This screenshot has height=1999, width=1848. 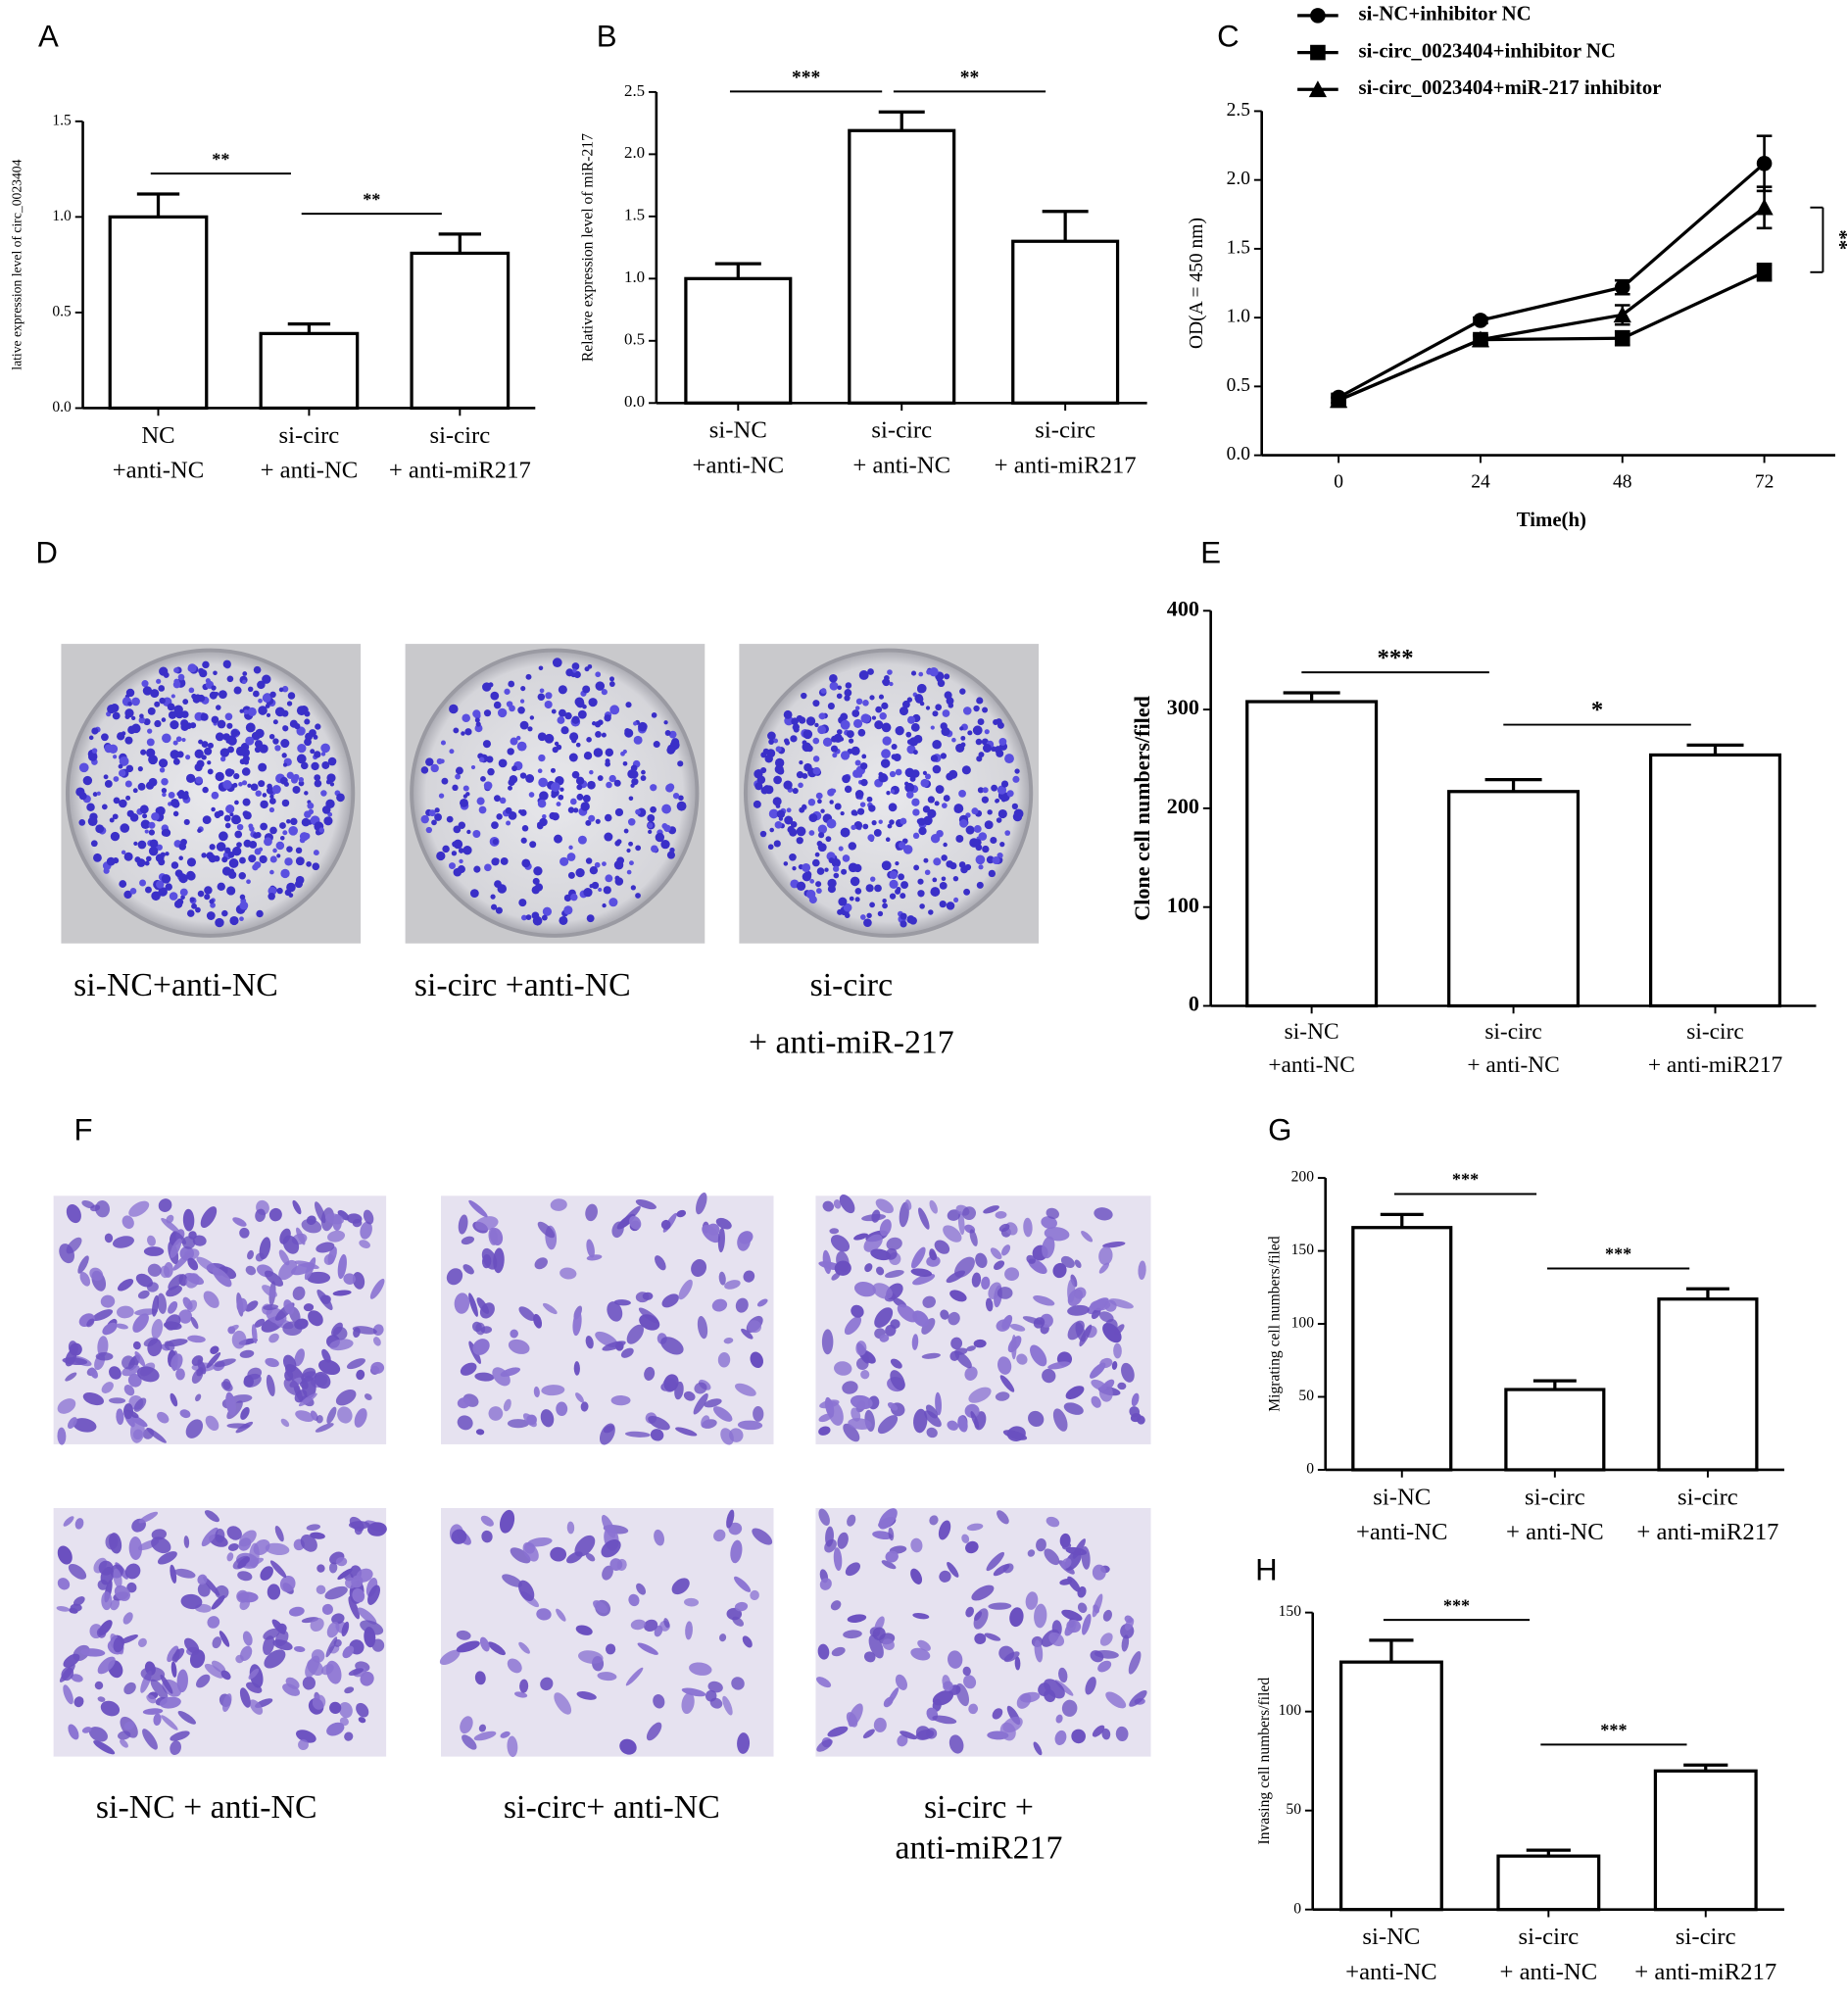 What do you see at coordinates (634, 401) in the screenshot?
I see `y-tick-label: 0.0` at bounding box center [634, 401].